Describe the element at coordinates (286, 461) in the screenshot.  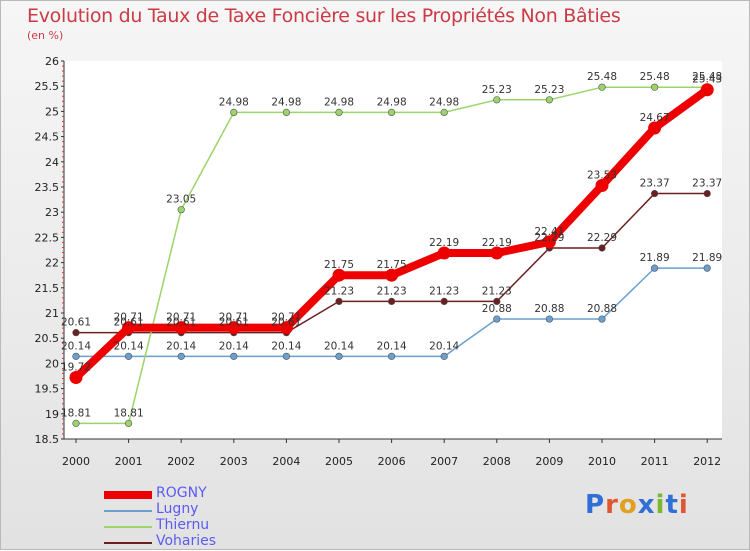
I see `x-tick-label: 2004` at that location.